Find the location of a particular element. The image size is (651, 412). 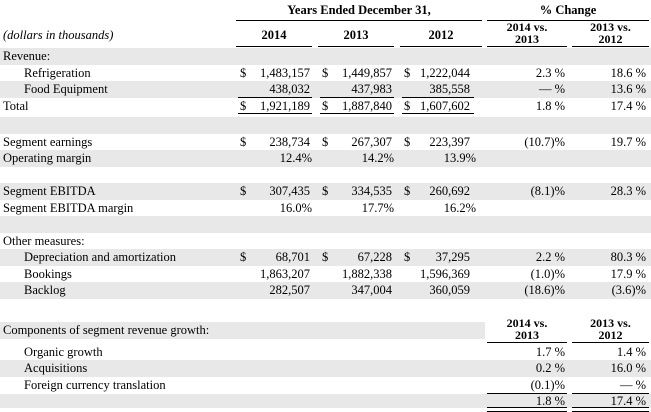

cell-2012: 1,596,369 is located at coordinates (445, 273).